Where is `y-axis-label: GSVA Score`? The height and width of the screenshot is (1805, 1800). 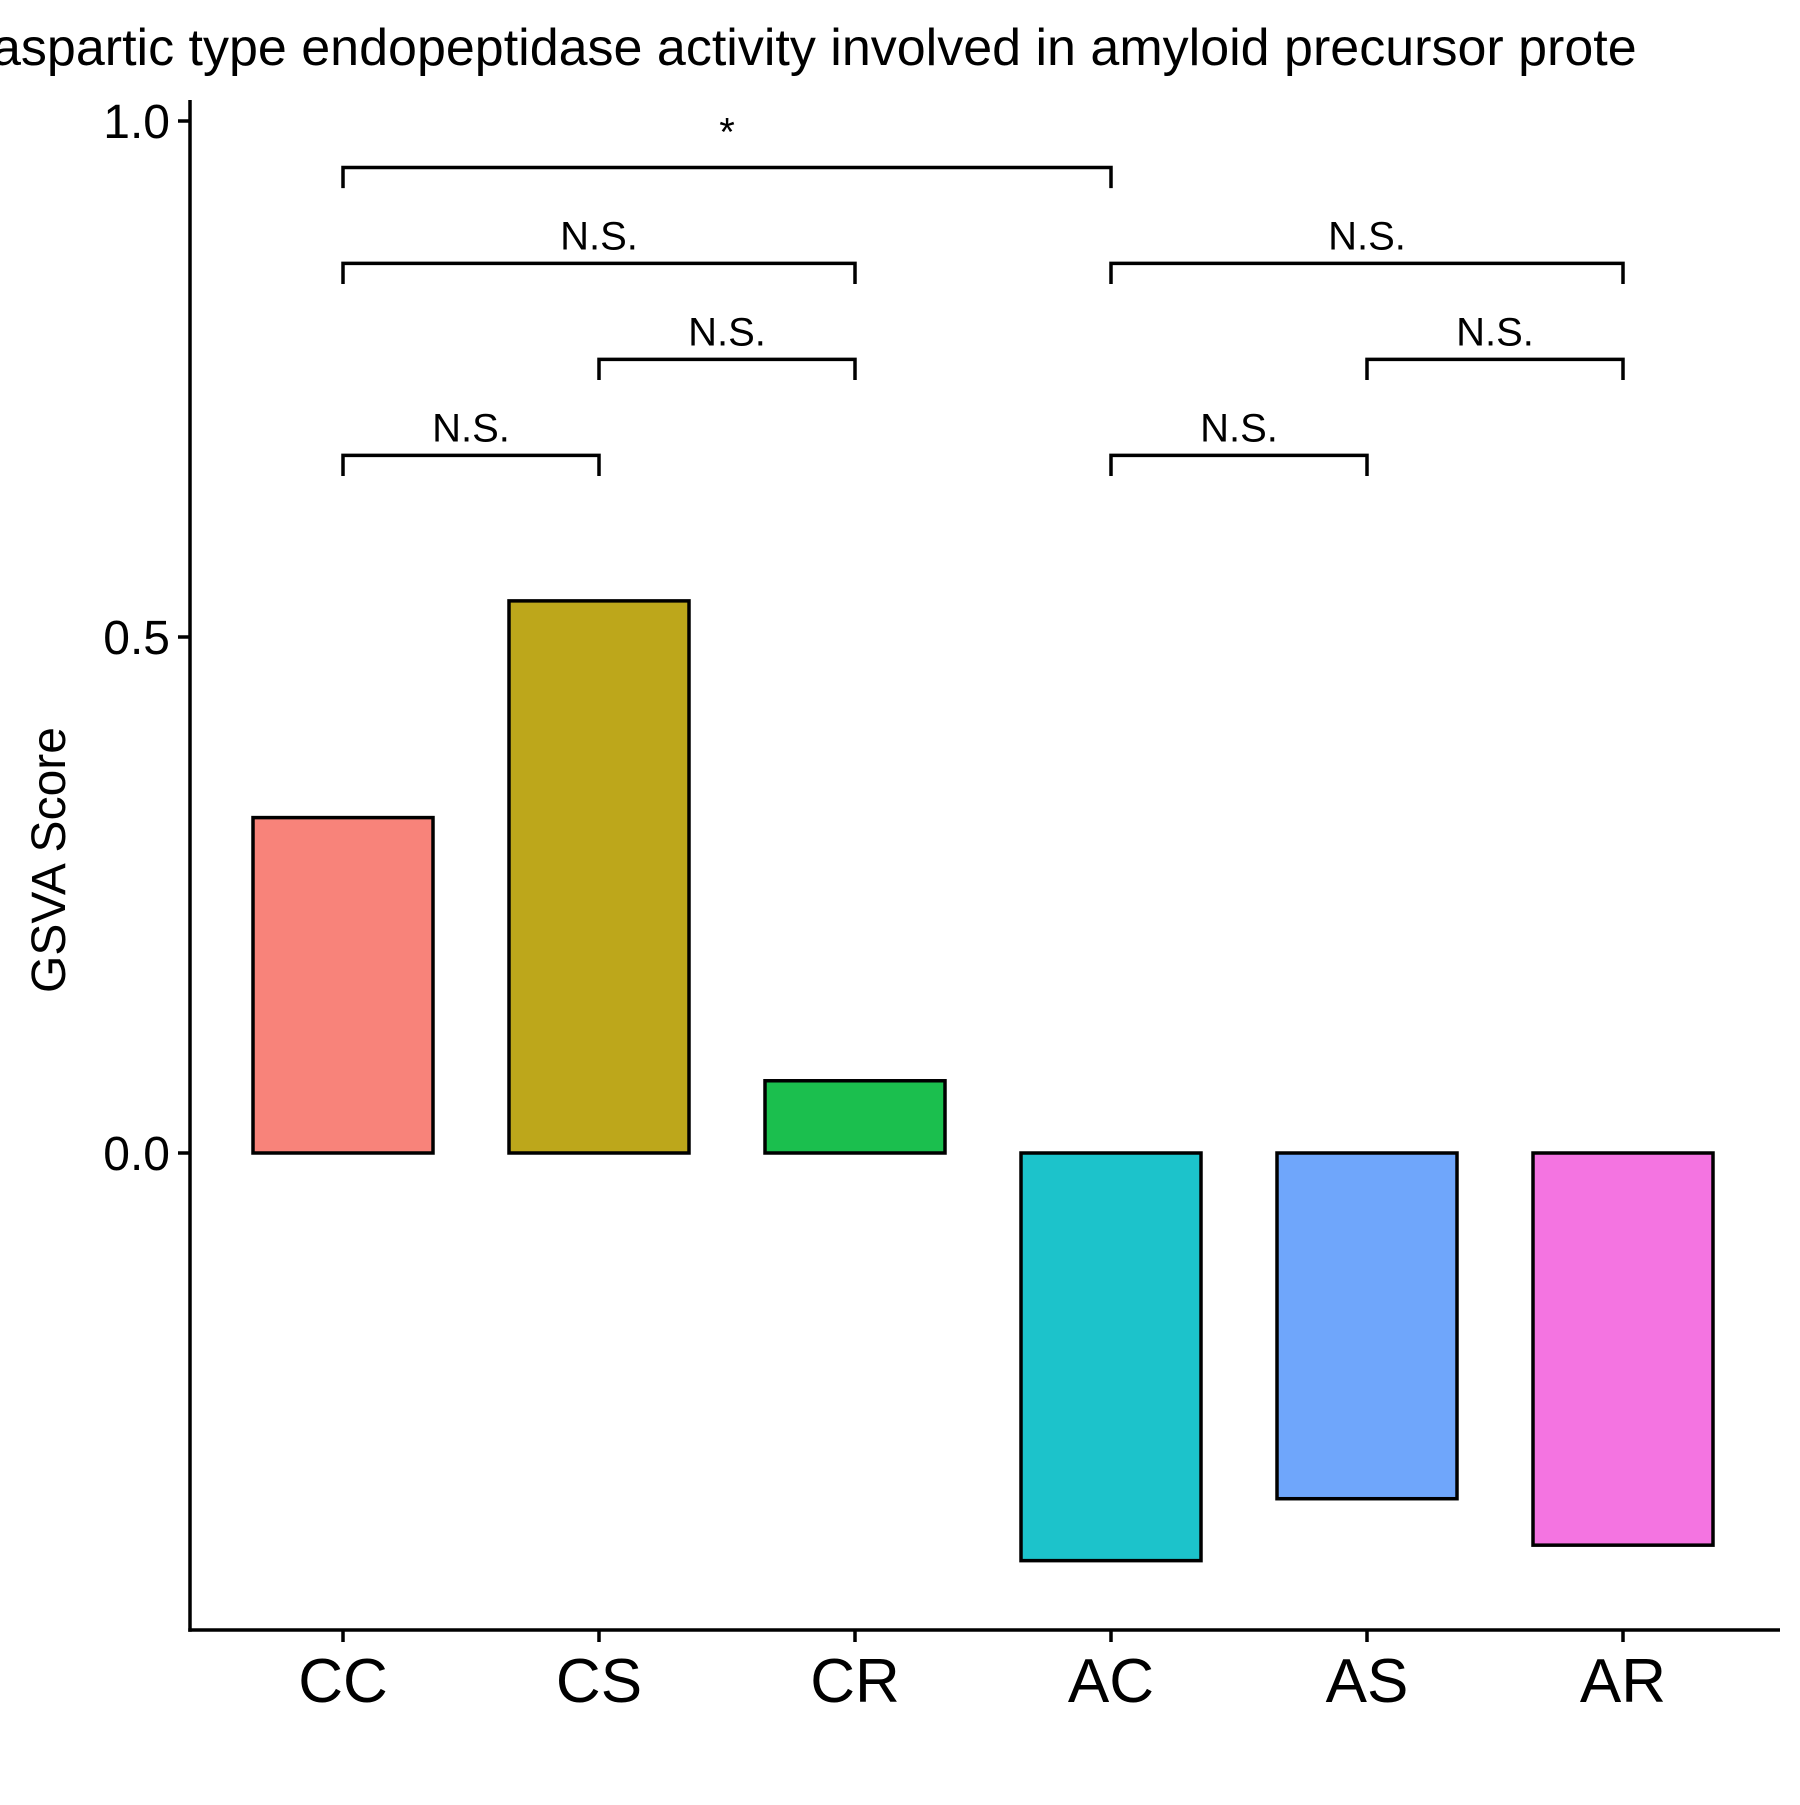 y-axis-label: GSVA Score is located at coordinates (49, 860).